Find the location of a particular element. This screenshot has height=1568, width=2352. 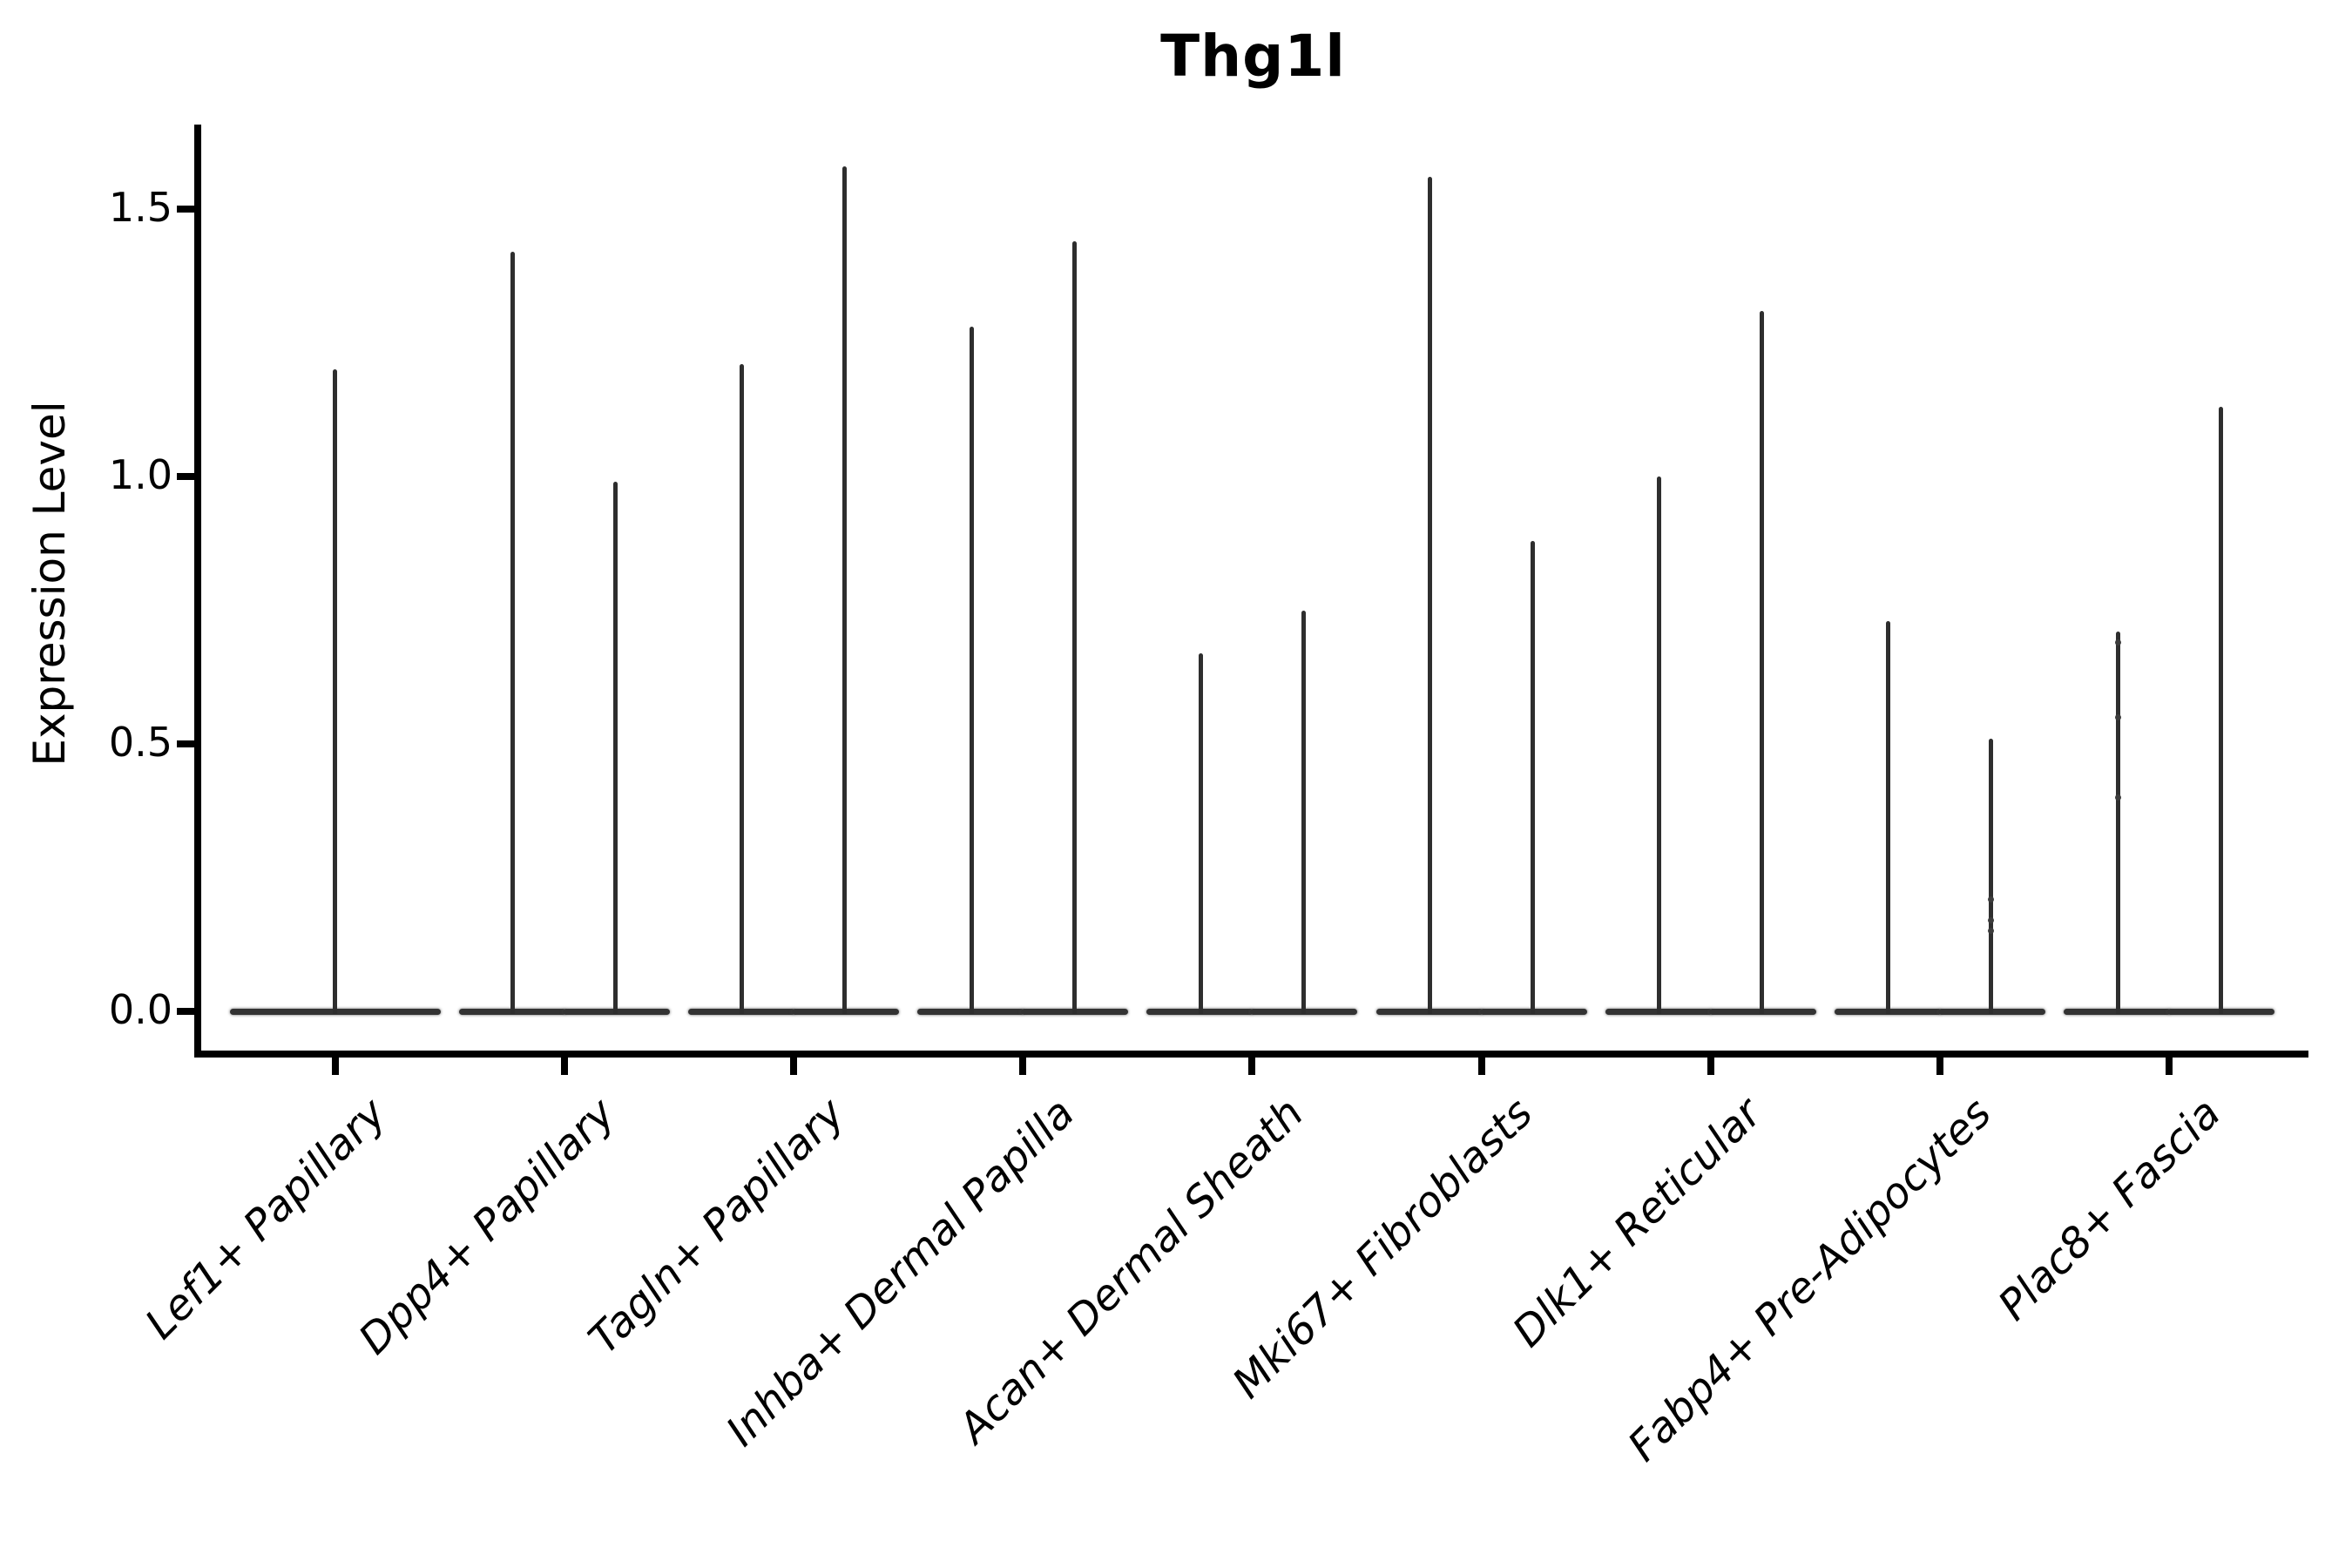

y-axis-label: Expression Level is located at coordinates (49, 584).